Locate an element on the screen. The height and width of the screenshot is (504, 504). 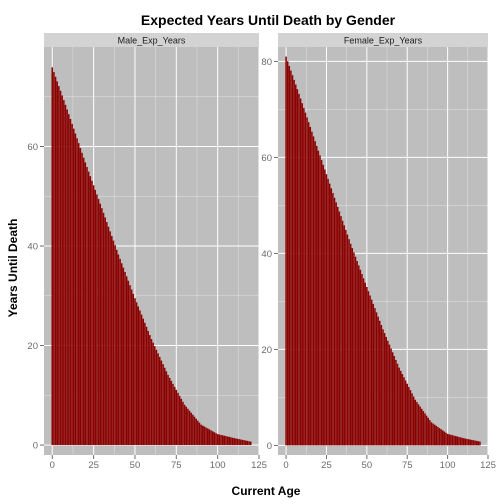
x-tick-label: 75 is located at coordinates (407, 465).